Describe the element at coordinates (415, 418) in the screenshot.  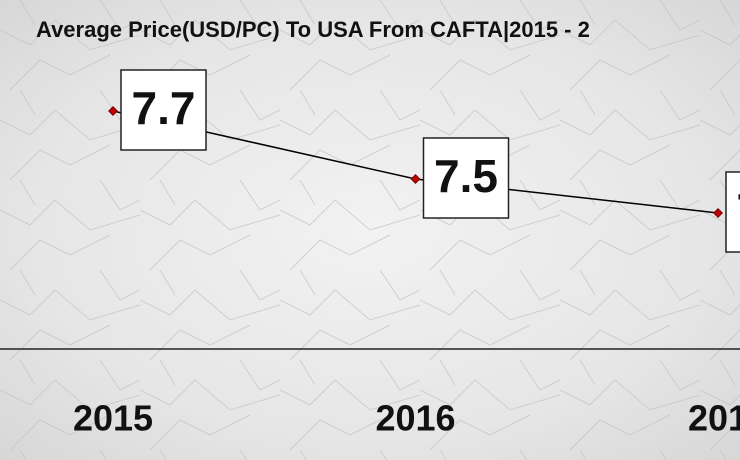
I see `x-tick-label: 2016` at that location.